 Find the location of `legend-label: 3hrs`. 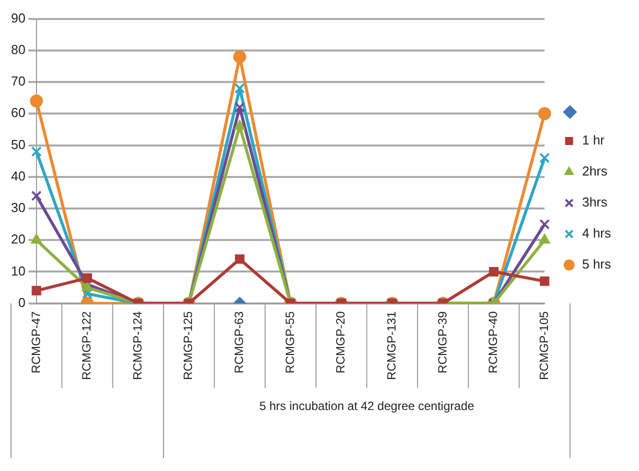

legend-label: 3hrs is located at coordinates (595, 202).